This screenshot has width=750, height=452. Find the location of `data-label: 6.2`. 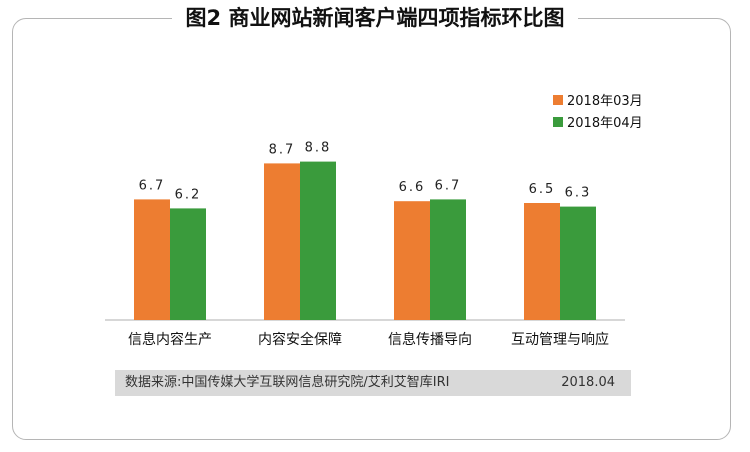

data-label: 6.2 is located at coordinates (188, 194).